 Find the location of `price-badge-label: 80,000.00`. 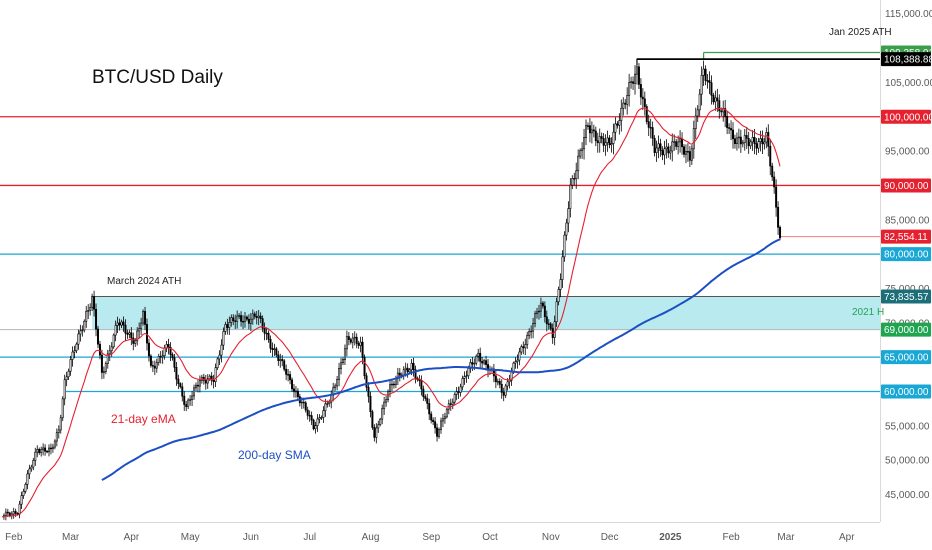

price-badge-label: 80,000.00 is located at coordinates (906, 255).